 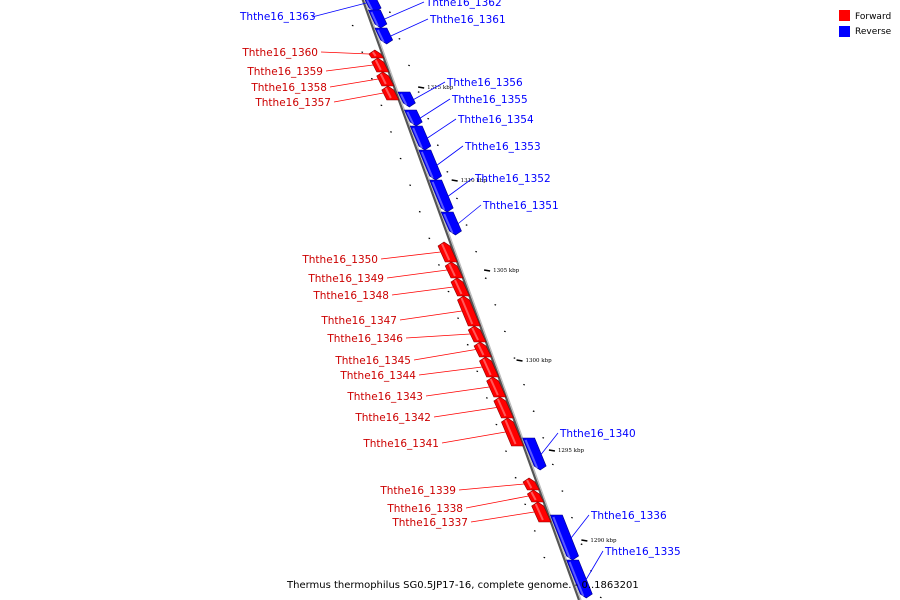 What do you see at coordinates (467, 20) in the screenshot?
I see `reverse-gene-label: Ththe16_1361` at bounding box center [467, 20].